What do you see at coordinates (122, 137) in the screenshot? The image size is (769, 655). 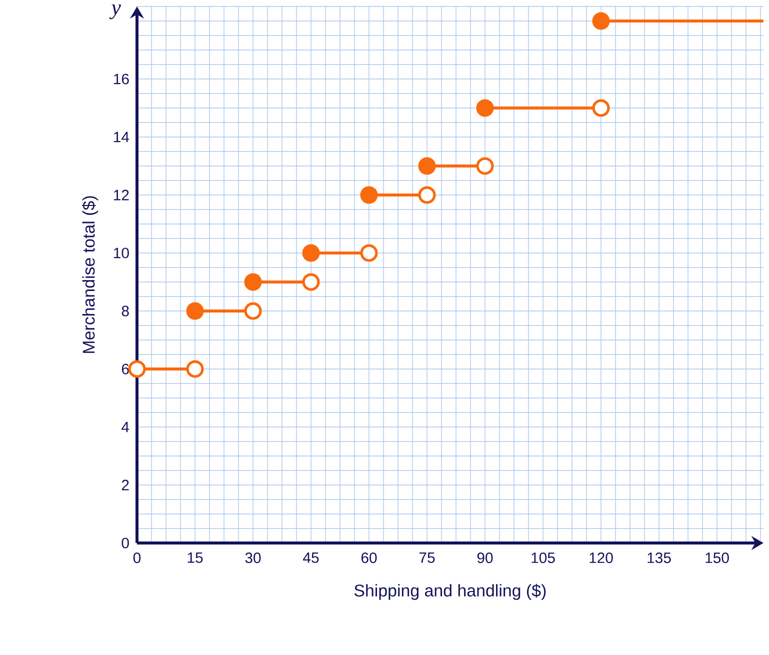 I see `y-tick-label: 14` at bounding box center [122, 137].